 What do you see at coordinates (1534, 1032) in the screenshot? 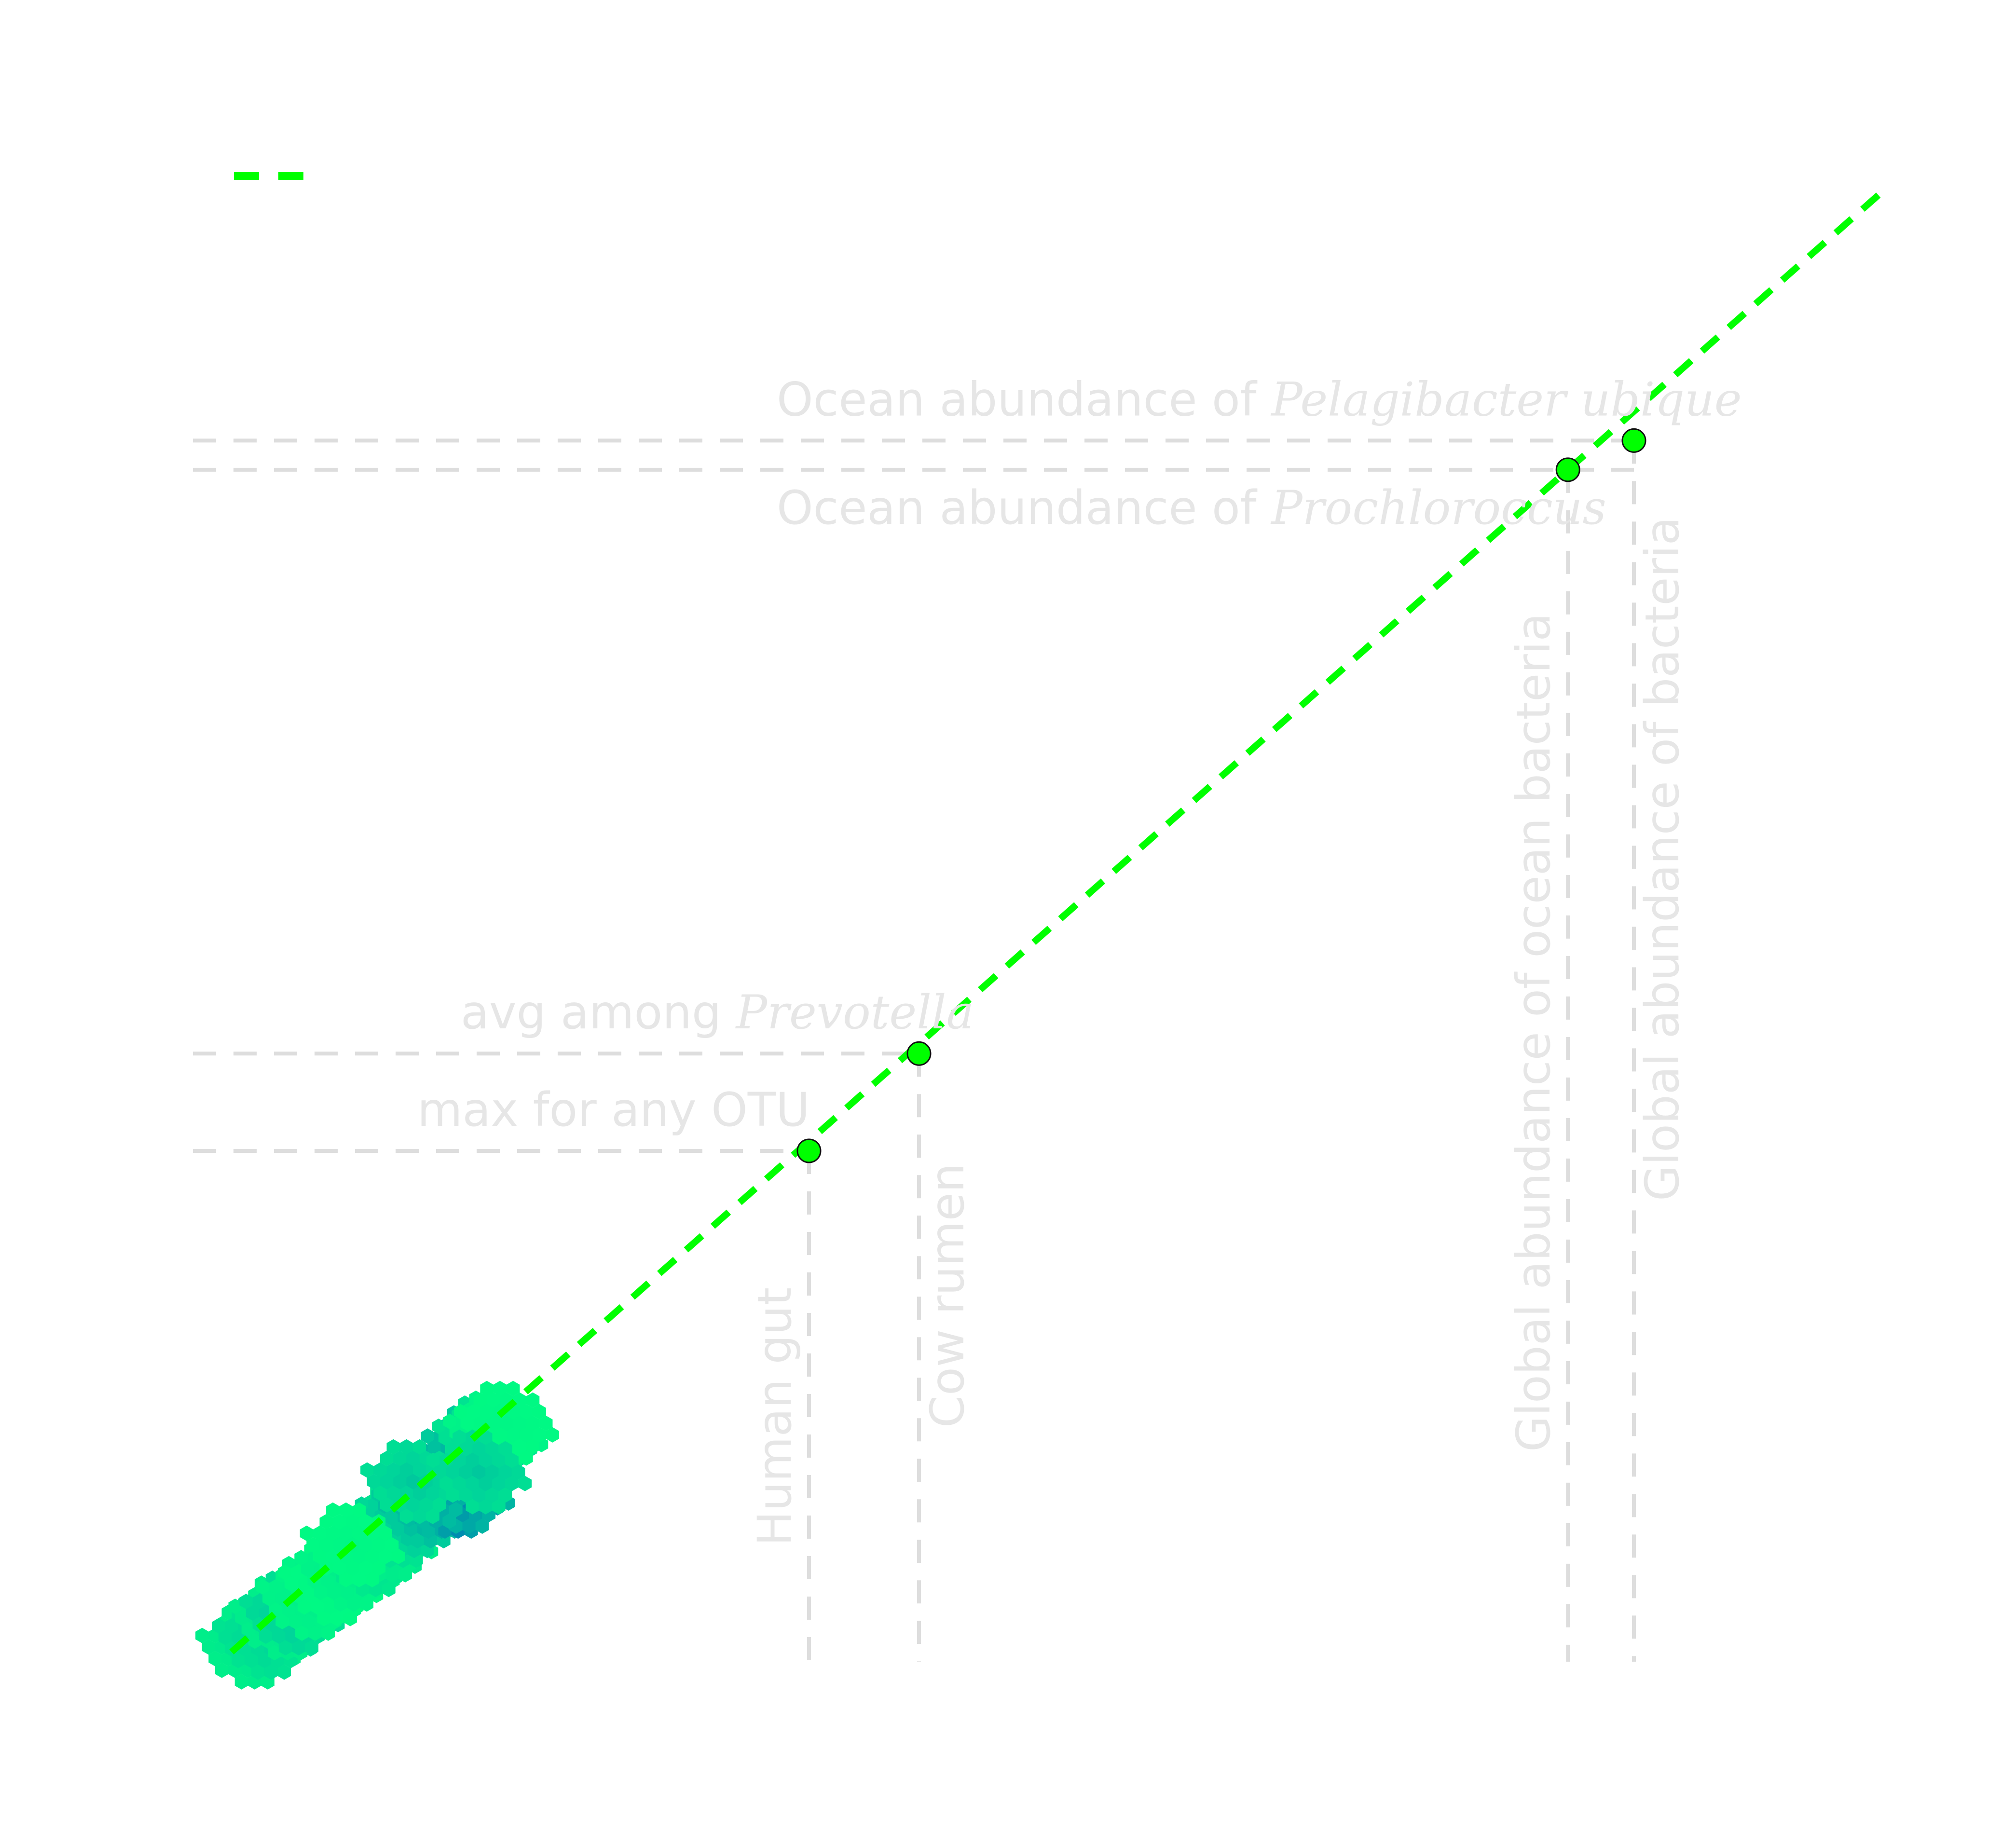
I see `vline-label: Global abundance of ocean bacteria` at bounding box center [1534, 1032].